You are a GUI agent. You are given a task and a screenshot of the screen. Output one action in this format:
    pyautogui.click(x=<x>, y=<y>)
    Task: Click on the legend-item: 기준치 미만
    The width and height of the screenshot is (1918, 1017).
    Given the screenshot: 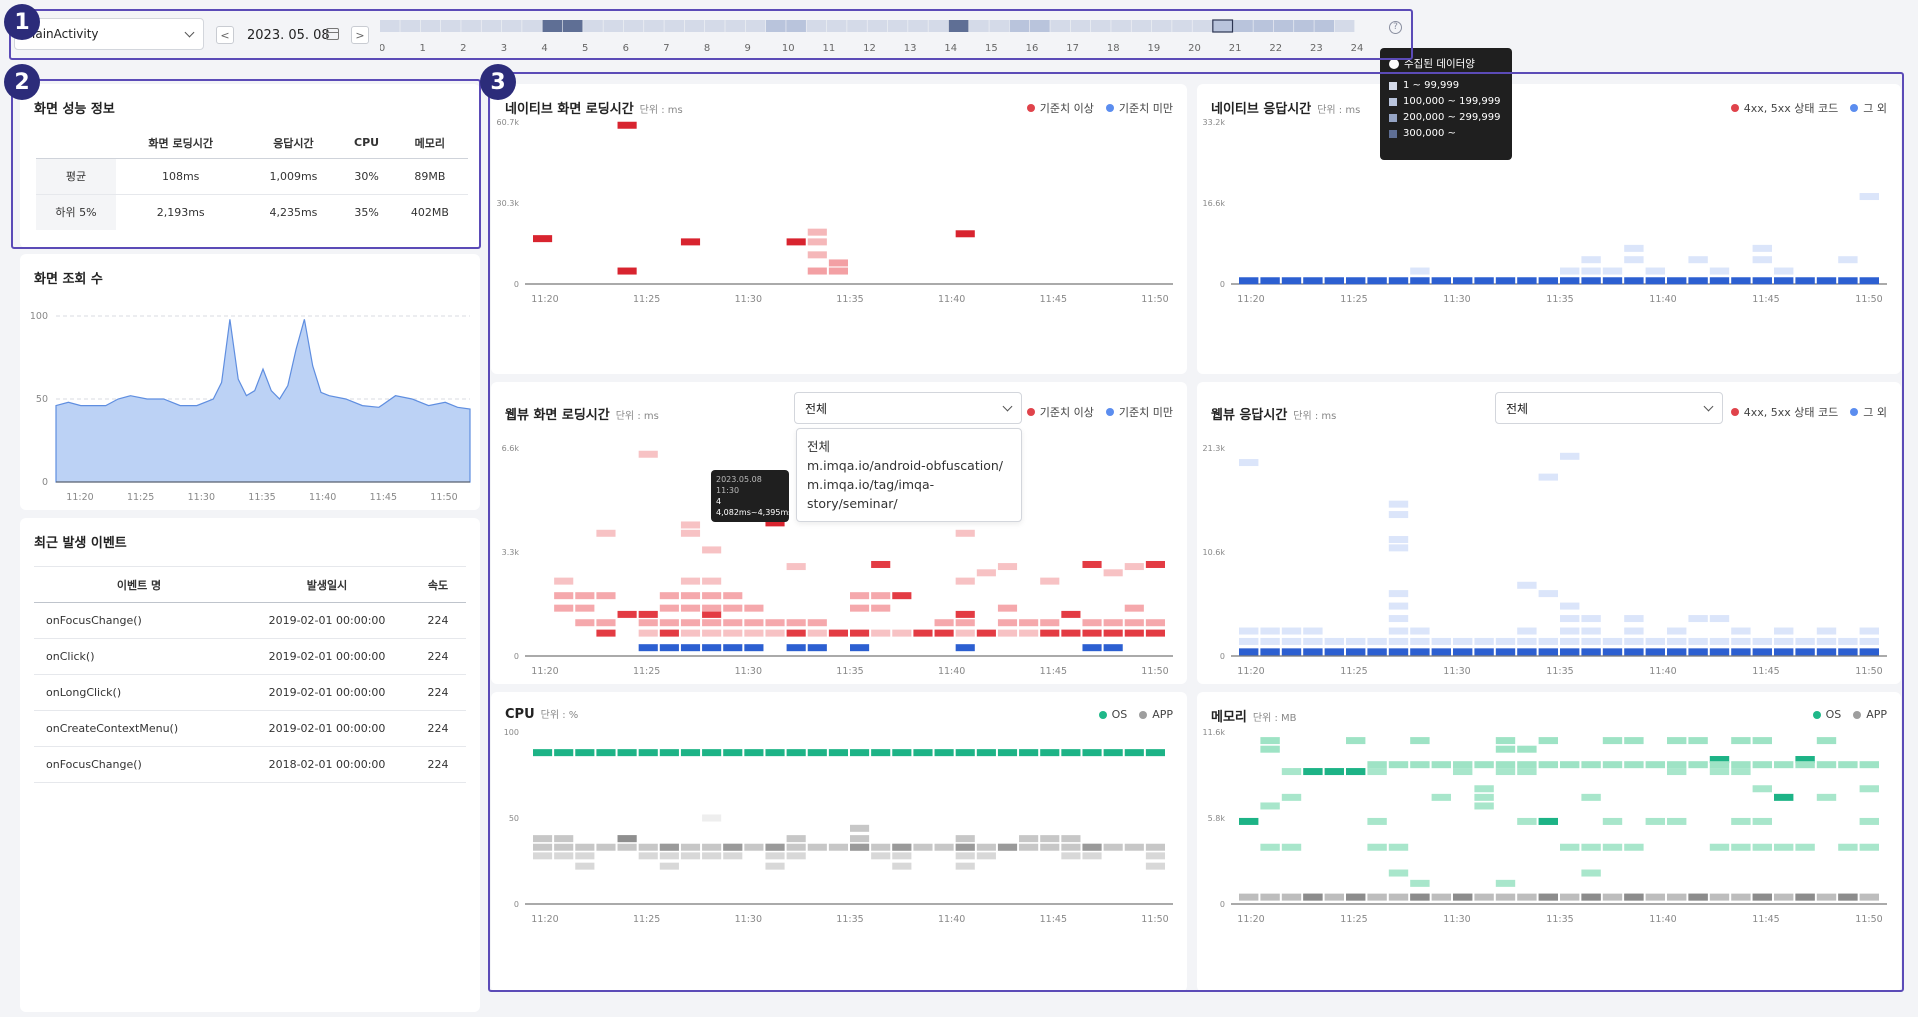 What is the action you would take?
    pyautogui.click(x=1139, y=108)
    